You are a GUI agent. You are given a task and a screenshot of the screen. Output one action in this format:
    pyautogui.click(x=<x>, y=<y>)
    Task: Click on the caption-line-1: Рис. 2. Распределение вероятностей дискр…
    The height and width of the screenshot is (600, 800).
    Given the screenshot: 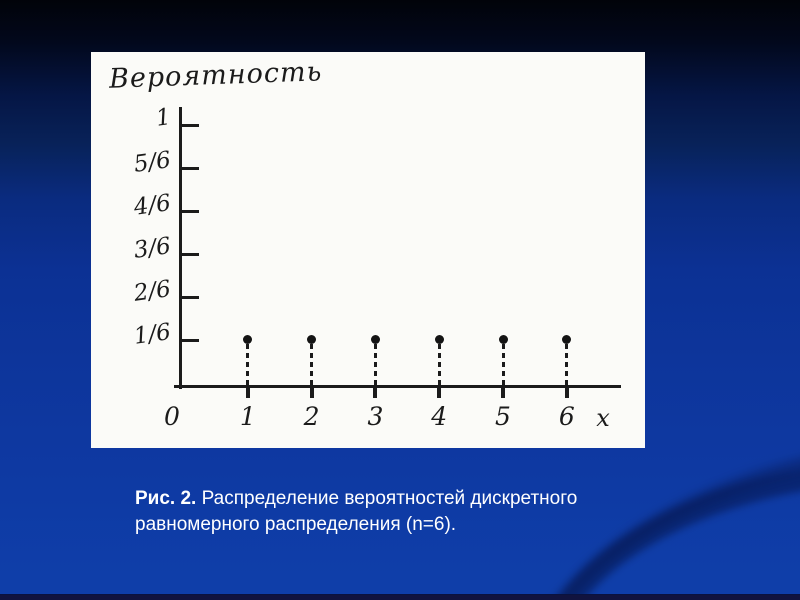 What is the action you would take?
    pyautogui.click(x=381, y=499)
    